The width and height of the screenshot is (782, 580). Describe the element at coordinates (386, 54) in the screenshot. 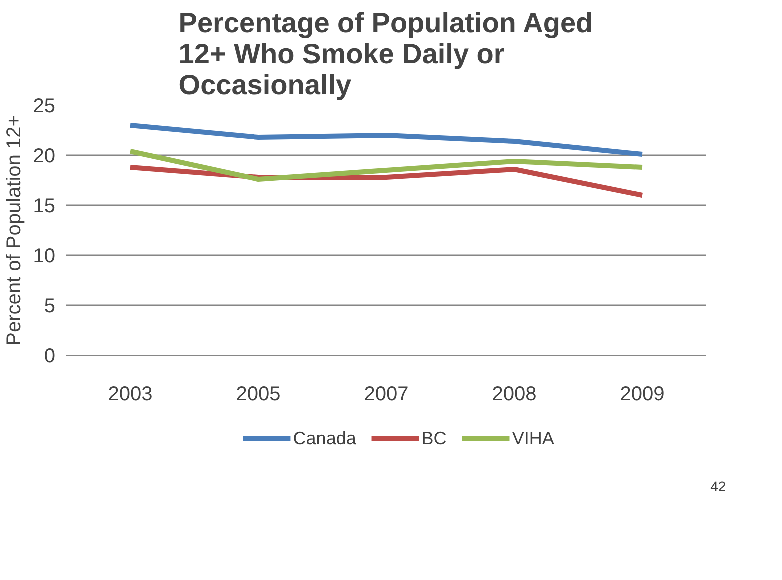

I see `chart-title: Percentage of Population Aged 12+ Who Smoke Daily or Occasionally` at that location.